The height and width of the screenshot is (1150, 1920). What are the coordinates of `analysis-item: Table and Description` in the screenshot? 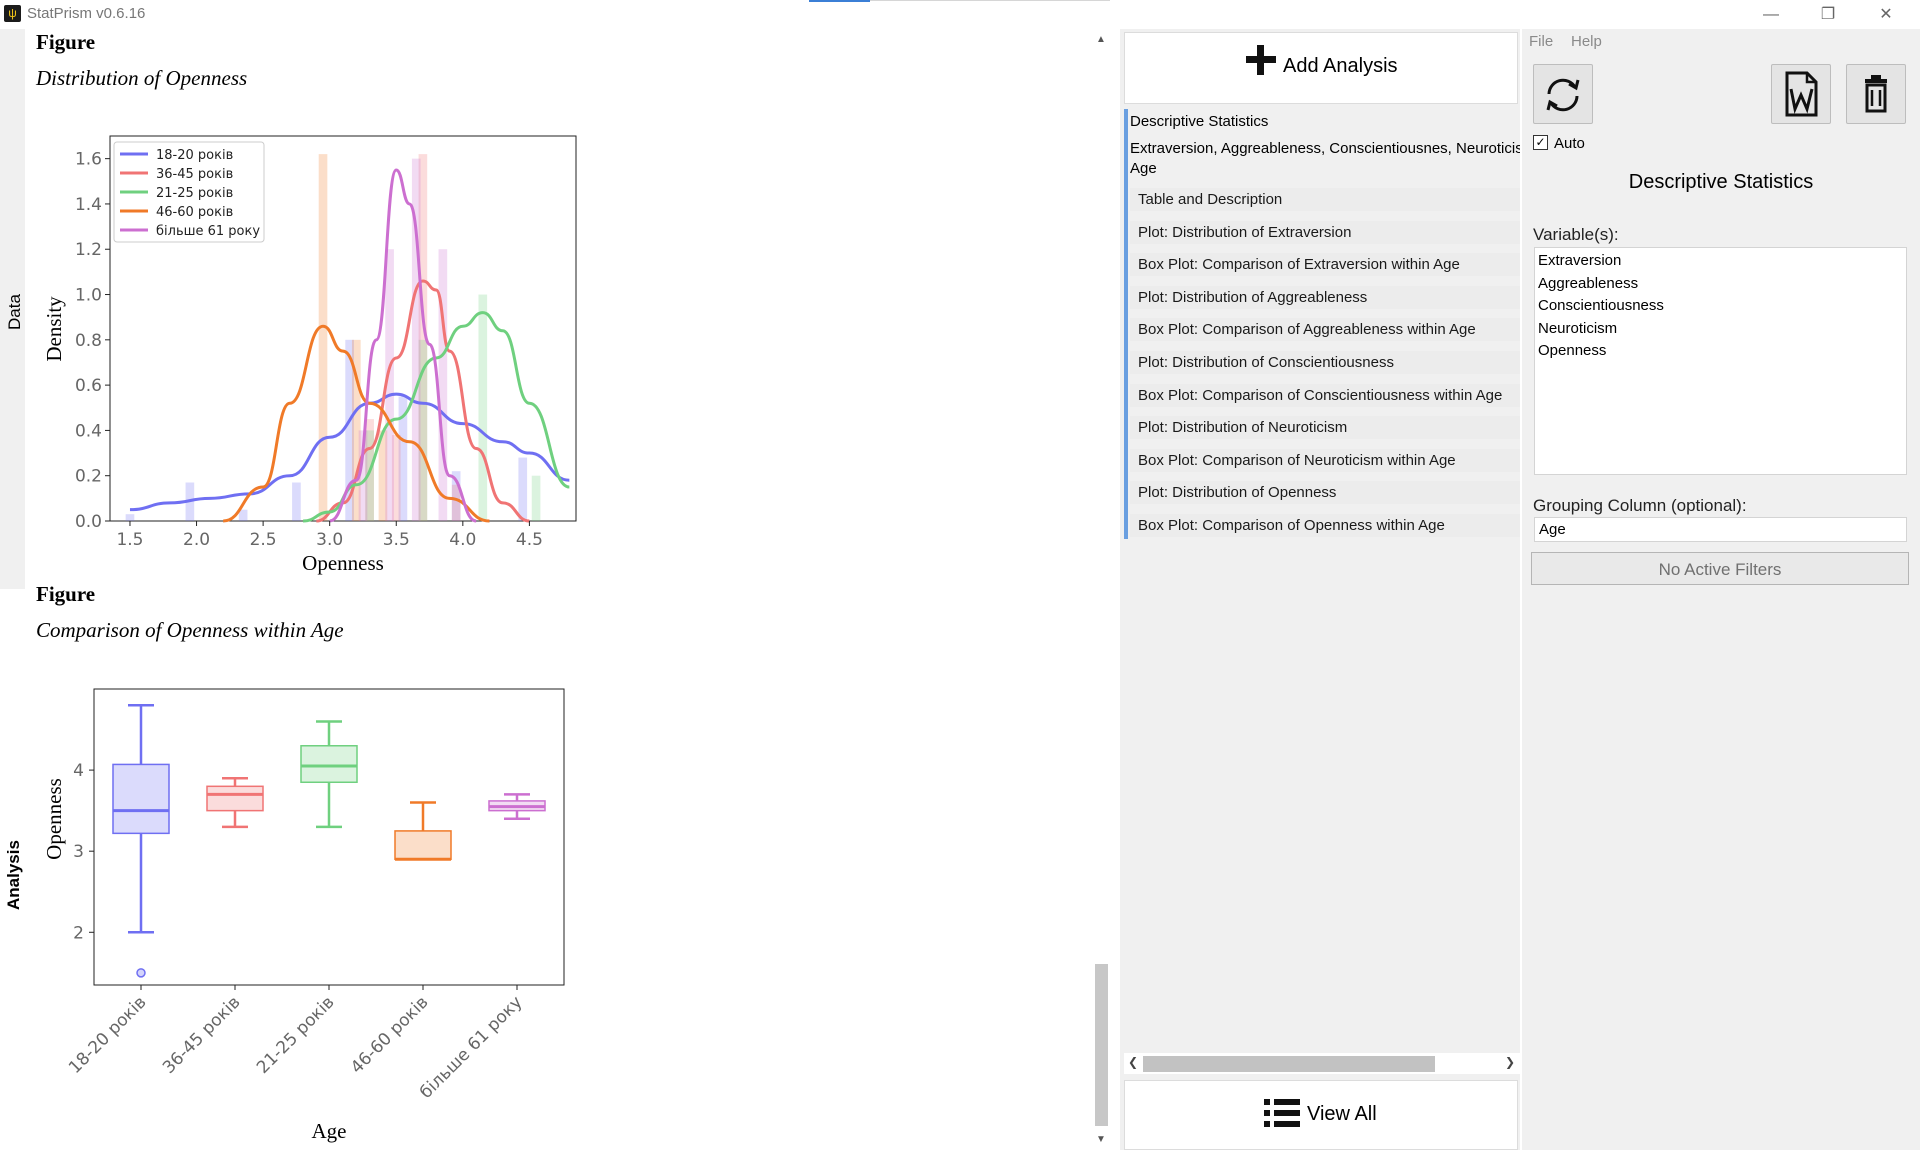 It's located at (1325, 199).